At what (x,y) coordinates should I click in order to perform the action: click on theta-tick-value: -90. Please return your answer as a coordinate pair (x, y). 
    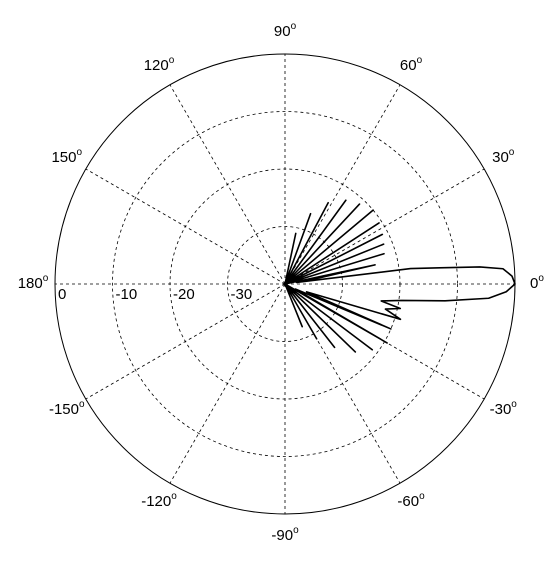
    Looking at the image, I should click on (282, 535).